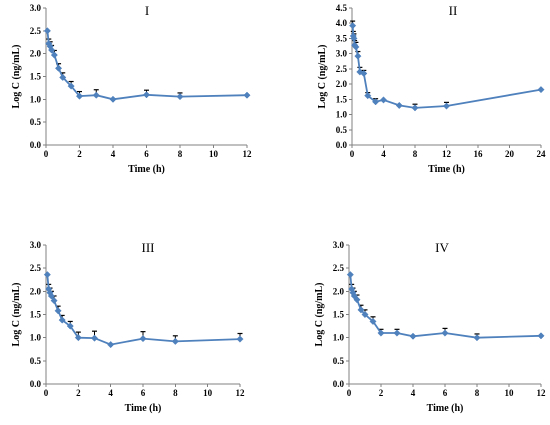  I want to click on y-tick-label: 4.0, so click(342, 23).